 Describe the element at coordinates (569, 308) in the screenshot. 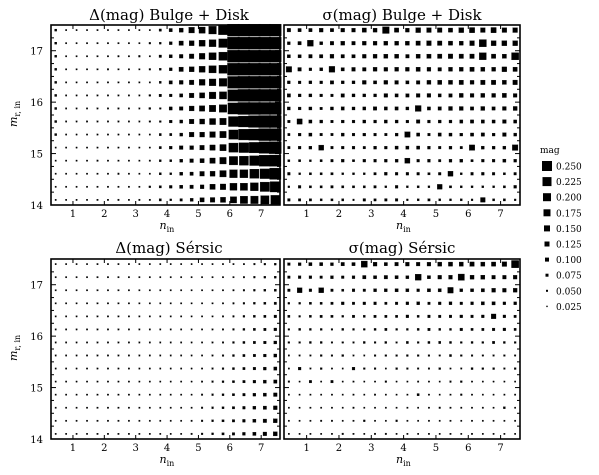

I see `legend-label: 0.025` at that location.